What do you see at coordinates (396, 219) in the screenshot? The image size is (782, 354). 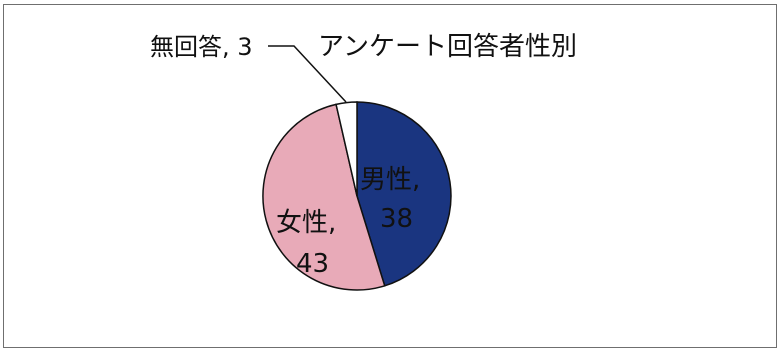 I see `data-label-male-value: 38` at bounding box center [396, 219].